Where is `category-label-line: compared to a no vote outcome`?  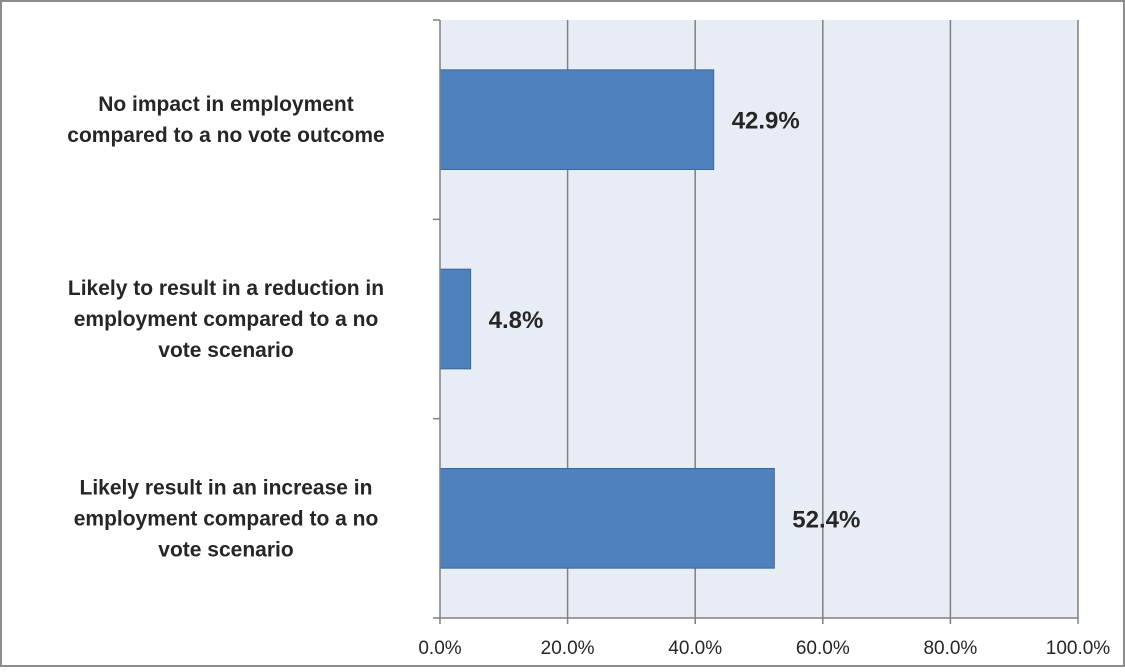
category-label-line: compared to a no vote outcome is located at coordinates (225, 135).